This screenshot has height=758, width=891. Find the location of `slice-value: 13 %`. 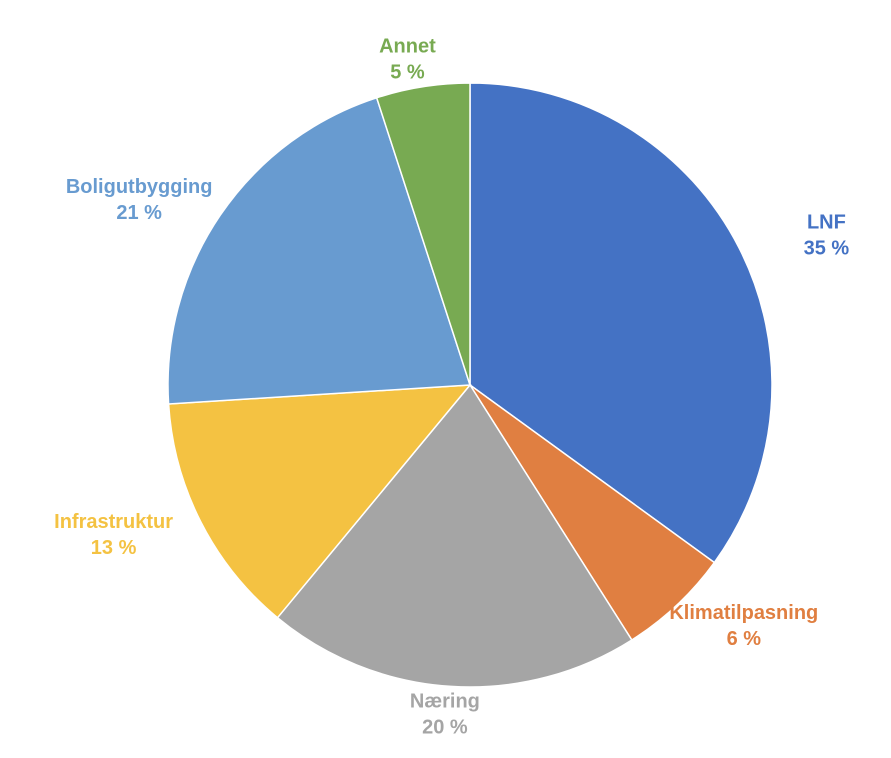

slice-value: 13 % is located at coordinates (114, 548).